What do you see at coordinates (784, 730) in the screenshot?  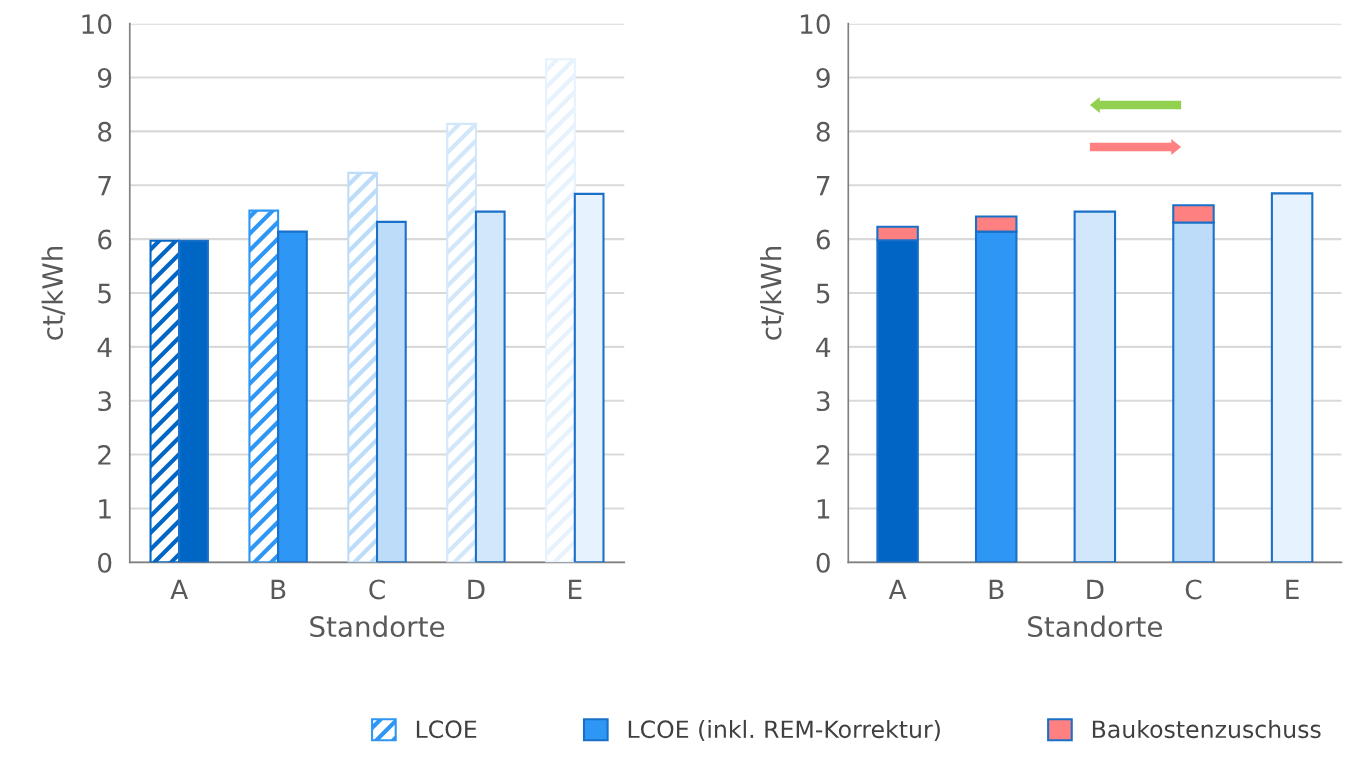 I see `legend-label: LCOE (inkl. REM-Korrektur)` at bounding box center [784, 730].